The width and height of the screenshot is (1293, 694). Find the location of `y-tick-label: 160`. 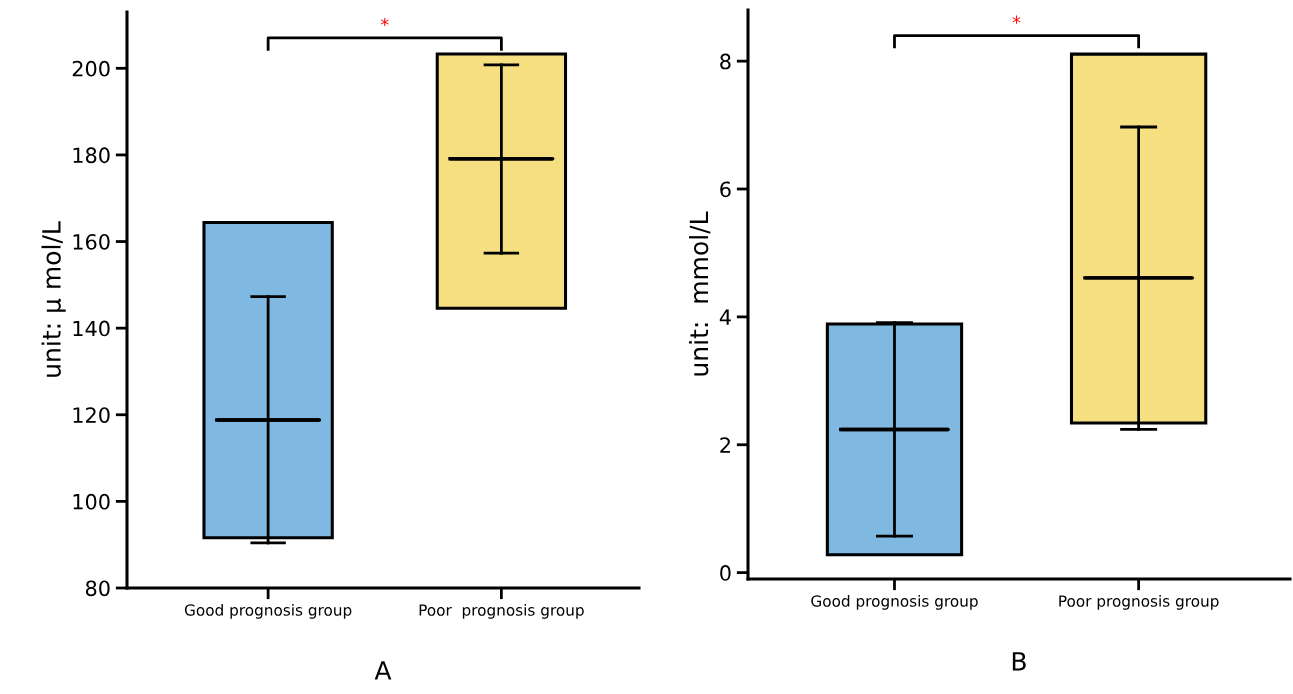

y-tick-label: 160 is located at coordinates (91, 241).